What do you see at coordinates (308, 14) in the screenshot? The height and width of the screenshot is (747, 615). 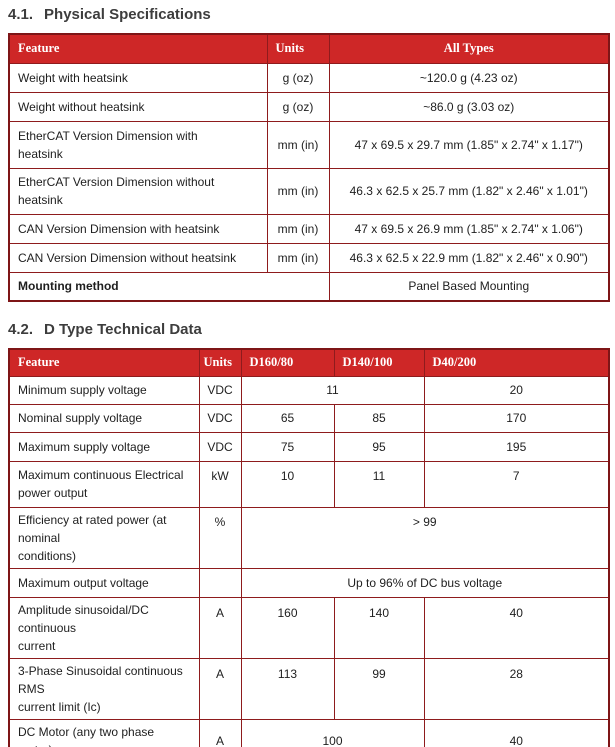 I see `section-4-1-heading: 4.1. Physical Specifications` at bounding box center [308, 14].